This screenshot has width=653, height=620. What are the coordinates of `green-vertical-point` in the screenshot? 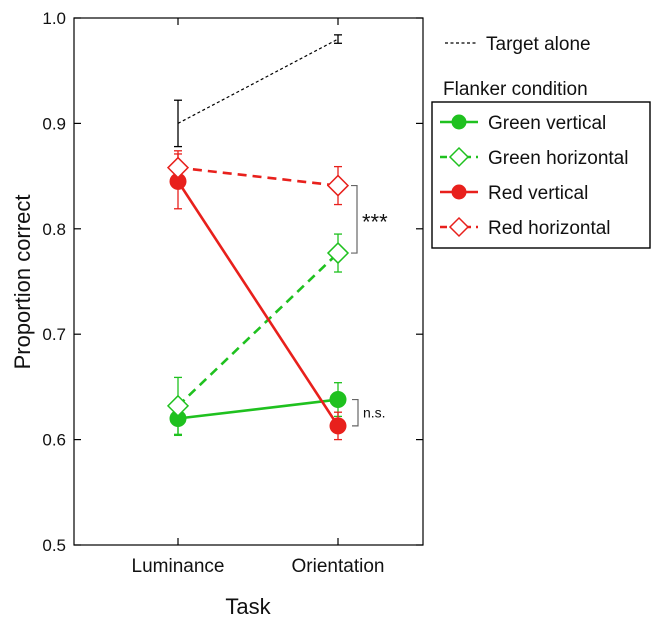 It's located at (338, 400).